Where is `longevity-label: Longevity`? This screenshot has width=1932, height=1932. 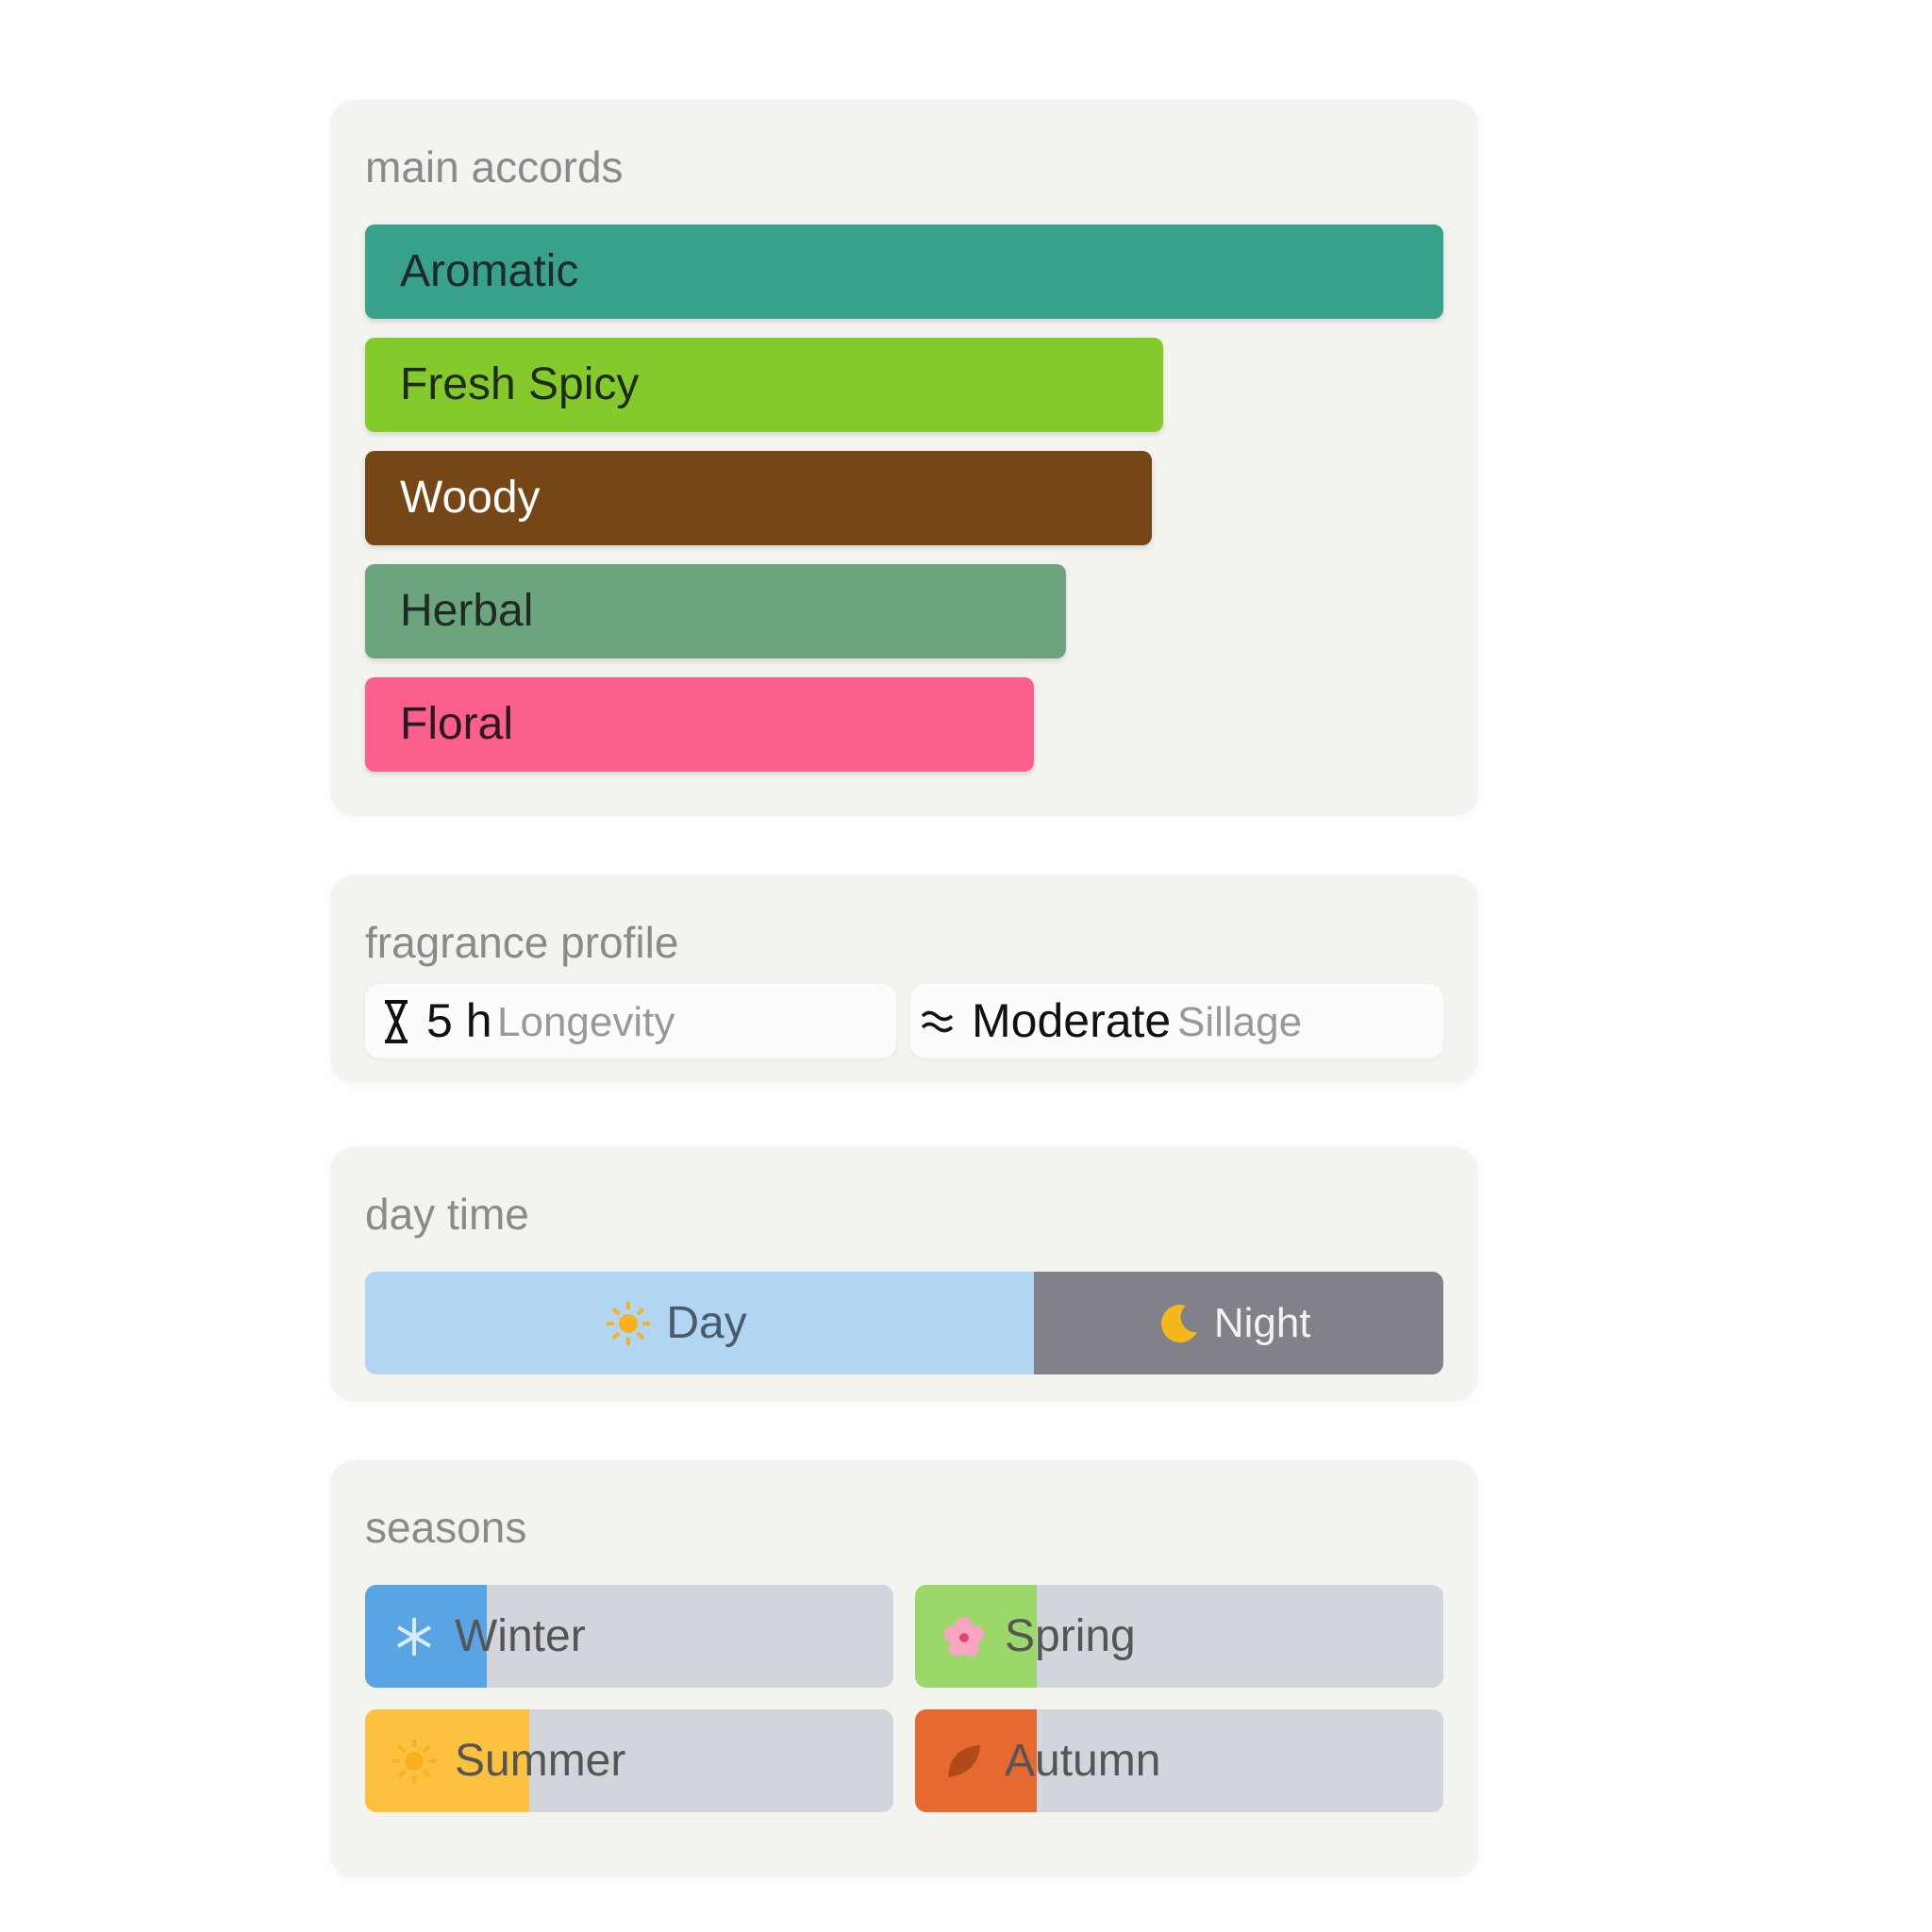
longevity-label: Longevity is located at coordinates (586, 1022).